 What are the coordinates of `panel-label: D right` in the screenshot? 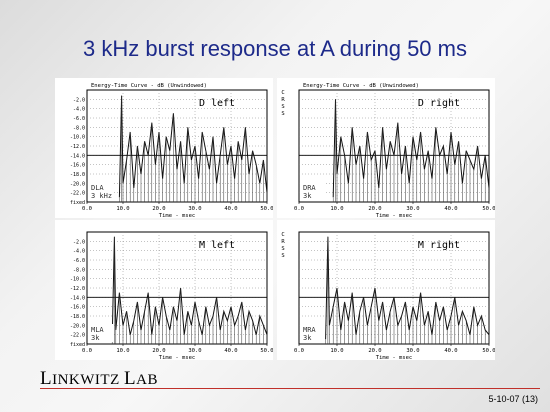 It's located at (439, 103).